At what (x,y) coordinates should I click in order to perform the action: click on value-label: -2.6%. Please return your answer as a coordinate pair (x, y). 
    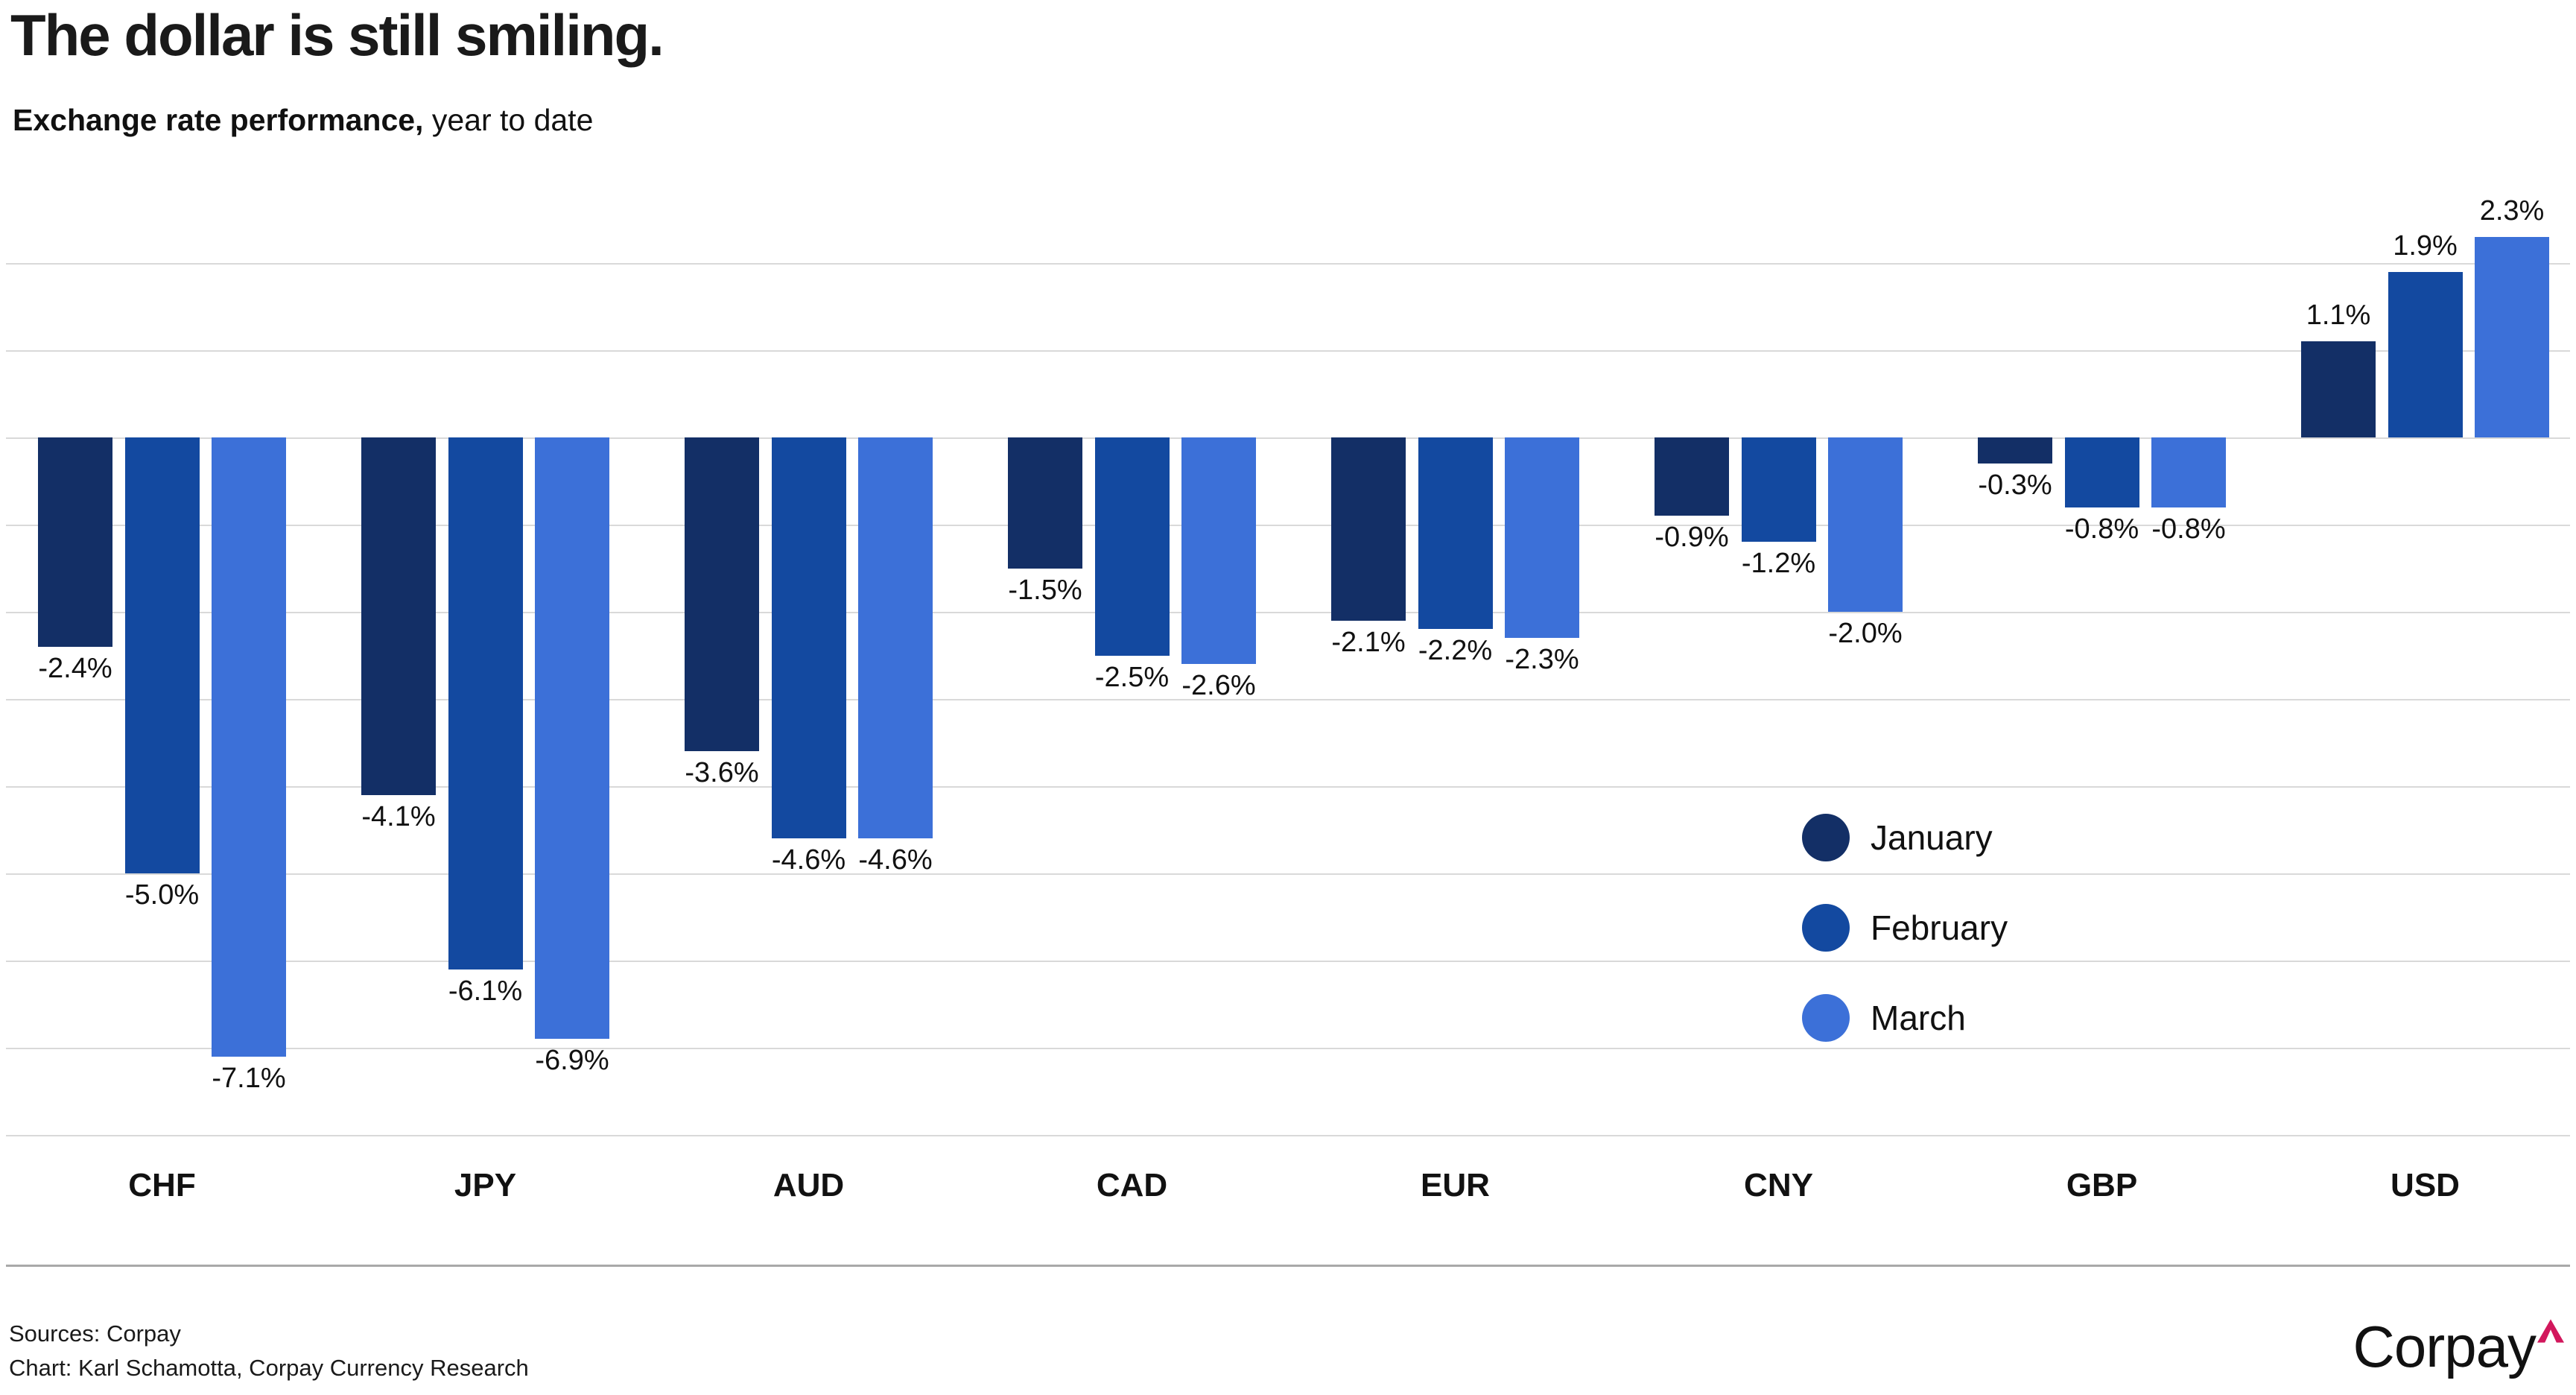
    Looking at the image, I should click on (1219, 686).